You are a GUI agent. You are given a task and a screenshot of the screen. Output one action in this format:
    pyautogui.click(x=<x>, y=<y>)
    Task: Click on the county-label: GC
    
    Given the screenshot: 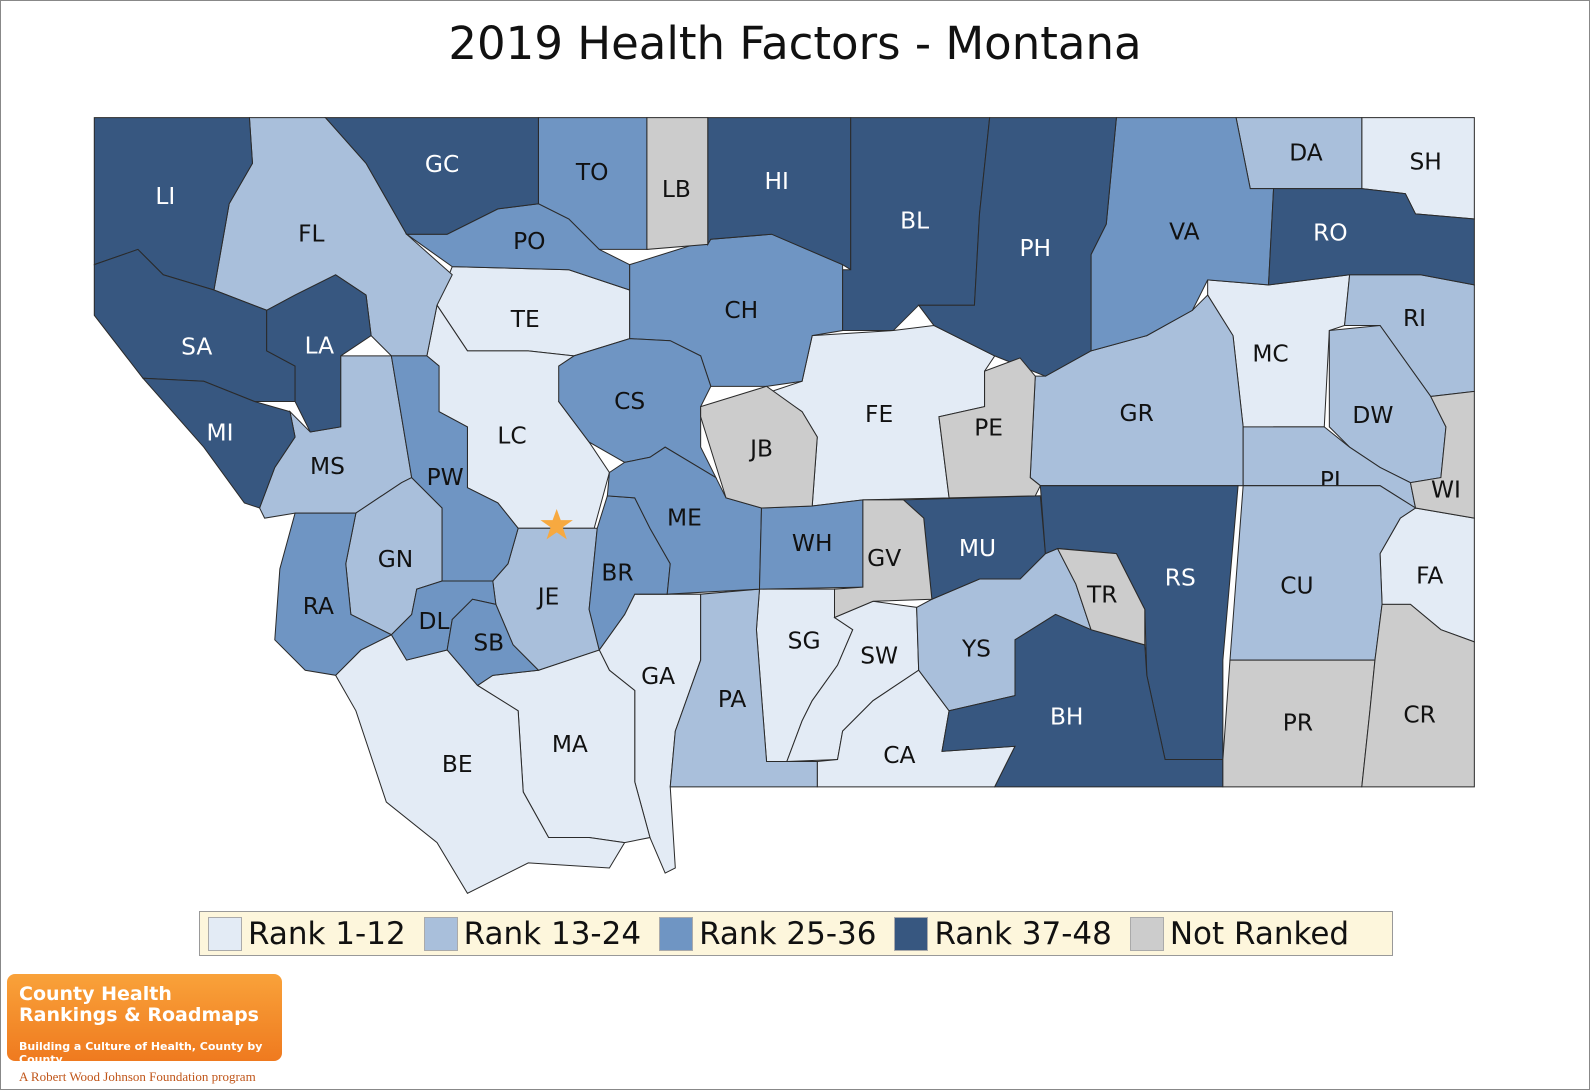 What is the action you would take?
    pyautogui.click(x=442, y=164)
    